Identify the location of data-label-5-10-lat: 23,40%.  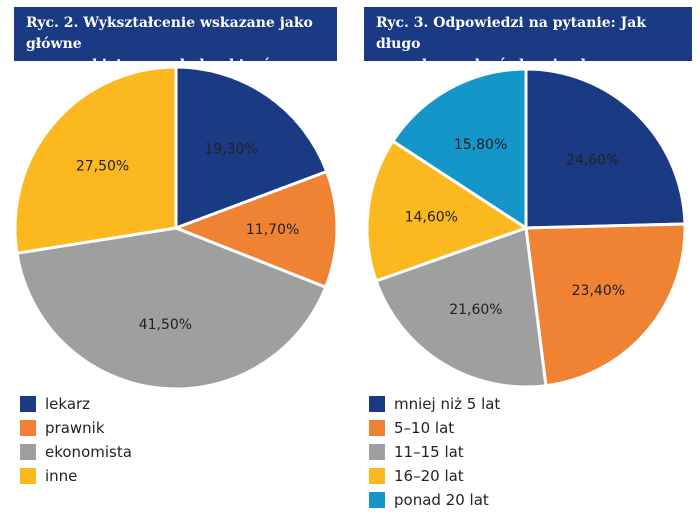
(598, 291).